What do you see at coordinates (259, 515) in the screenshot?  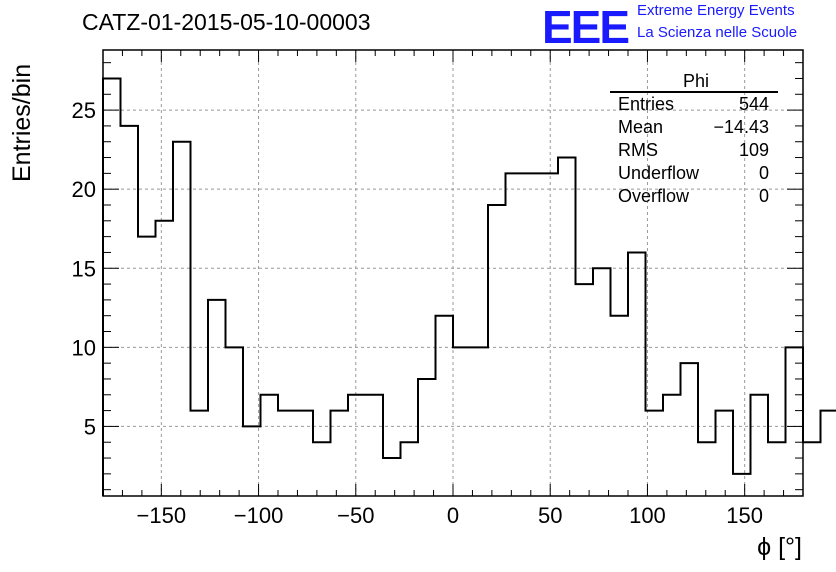 I see `x-tick-label: −100` at bounding box center [259, 515].